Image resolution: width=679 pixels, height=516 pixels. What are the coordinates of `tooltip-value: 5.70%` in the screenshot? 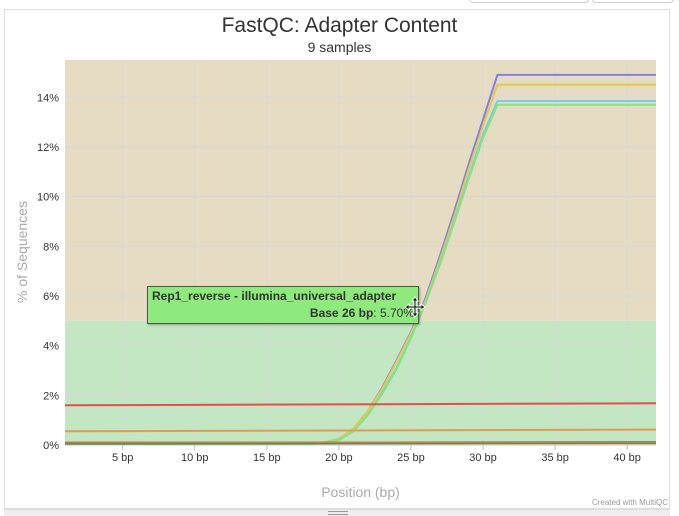 It's located at (396, 313).